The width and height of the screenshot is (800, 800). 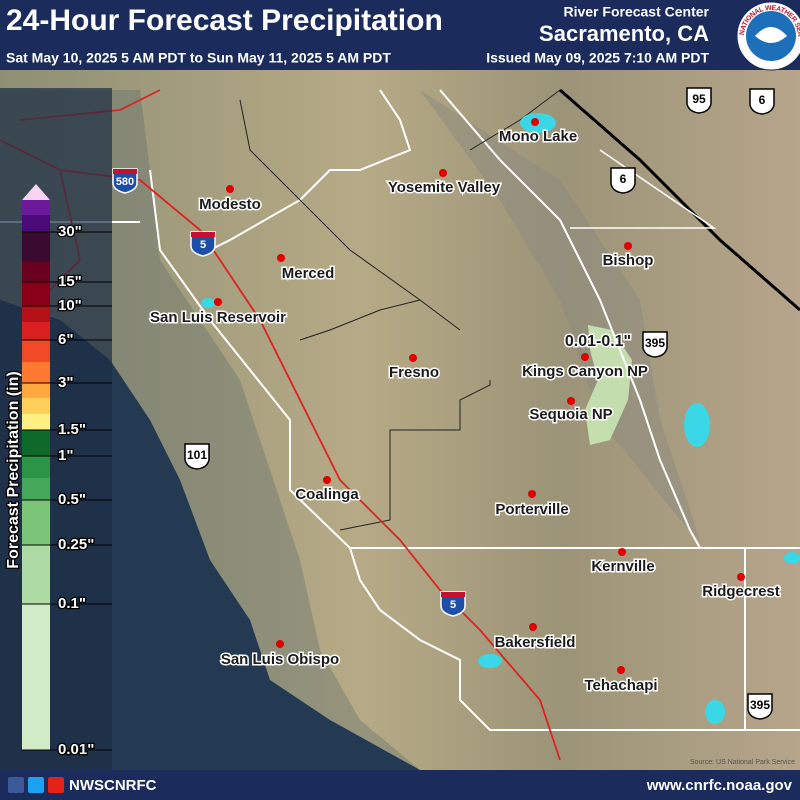 I want to click on issued: Issued May 09, 2025 7:10 AM PDT, so click(x=597, y=58).